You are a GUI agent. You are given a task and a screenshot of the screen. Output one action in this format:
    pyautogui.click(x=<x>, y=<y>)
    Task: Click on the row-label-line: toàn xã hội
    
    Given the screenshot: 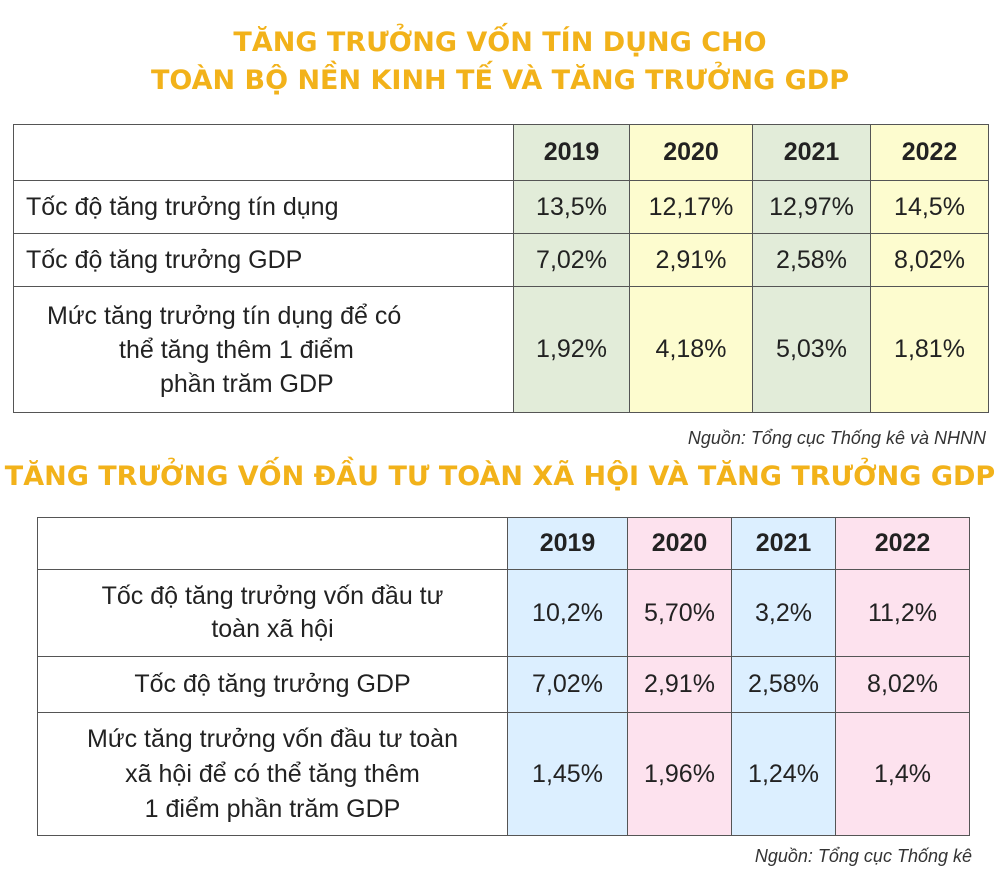 What is the action you would take?
    pyautogui.click(x=272, y=629)
    